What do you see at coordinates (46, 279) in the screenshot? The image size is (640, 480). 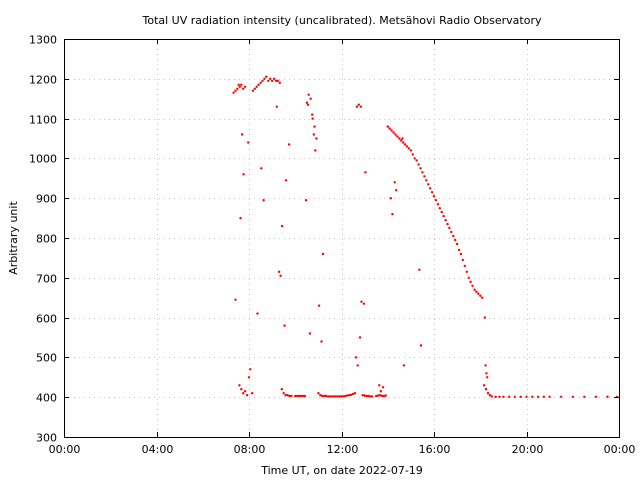 I see `y-tick-label: 700` at bounding box center [46, 279].